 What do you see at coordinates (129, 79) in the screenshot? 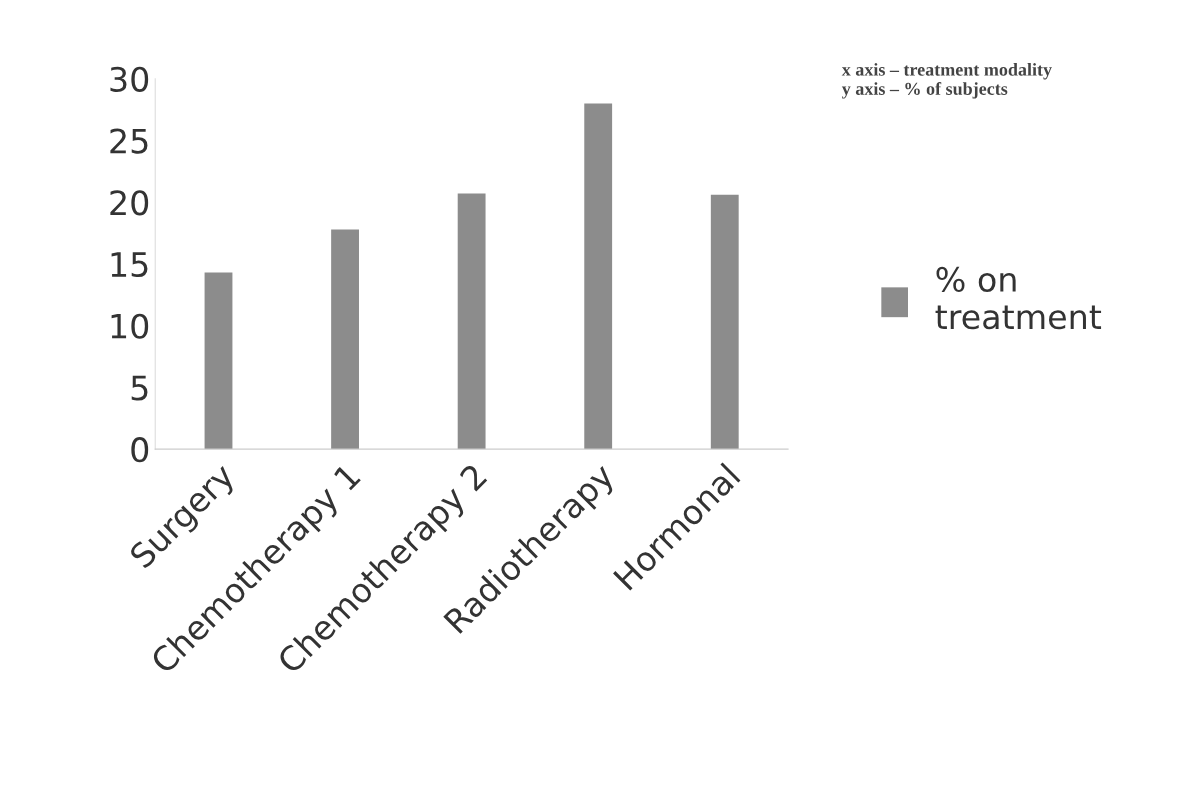
I see `y-tick-label: 30` at bounding box center [129, 79].